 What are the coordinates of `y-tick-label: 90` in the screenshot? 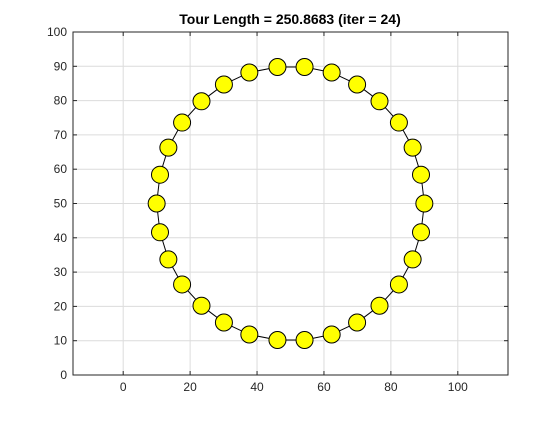 It's located at (61, 66).